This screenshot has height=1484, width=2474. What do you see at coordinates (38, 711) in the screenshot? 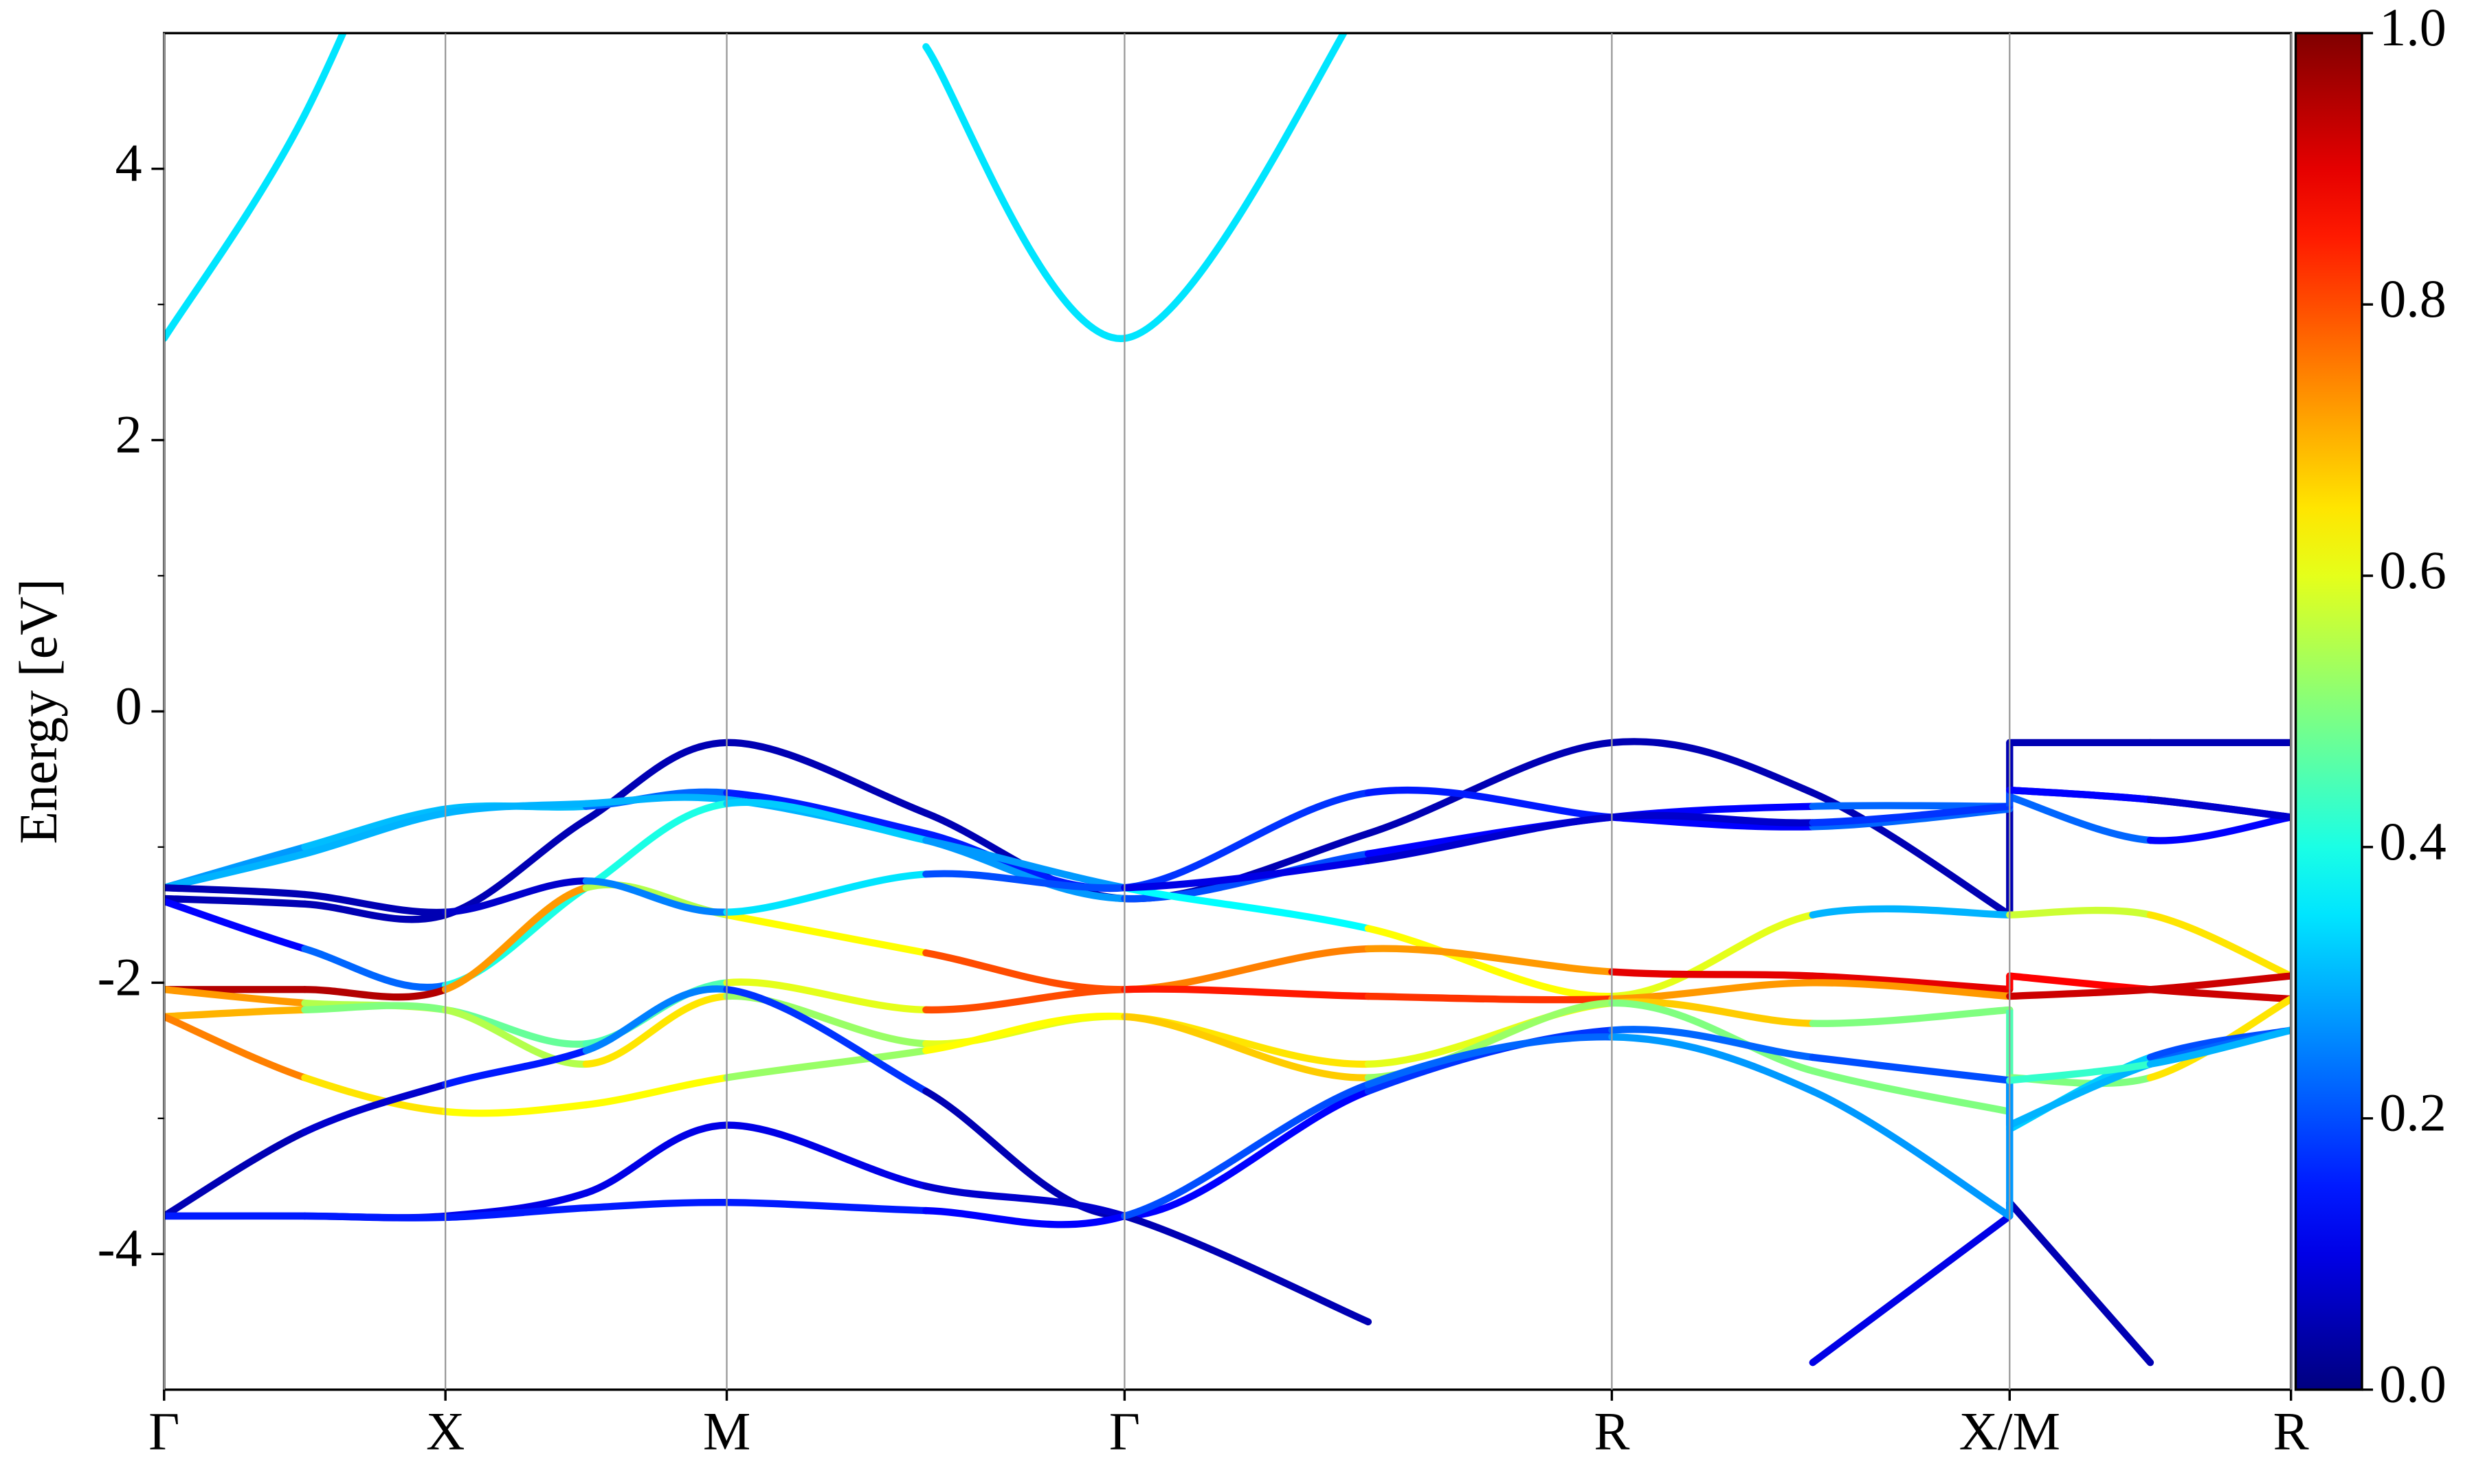
I see `y-axis-label: Energy [eV]` at bounding box center [38, 711].